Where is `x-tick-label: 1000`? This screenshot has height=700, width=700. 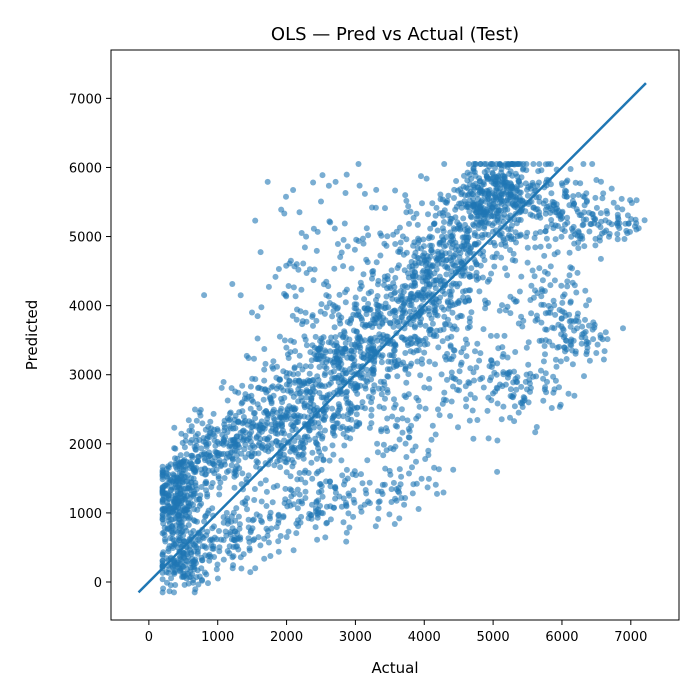
x-tick-label: 1000 is located at coordinates (217, 637).